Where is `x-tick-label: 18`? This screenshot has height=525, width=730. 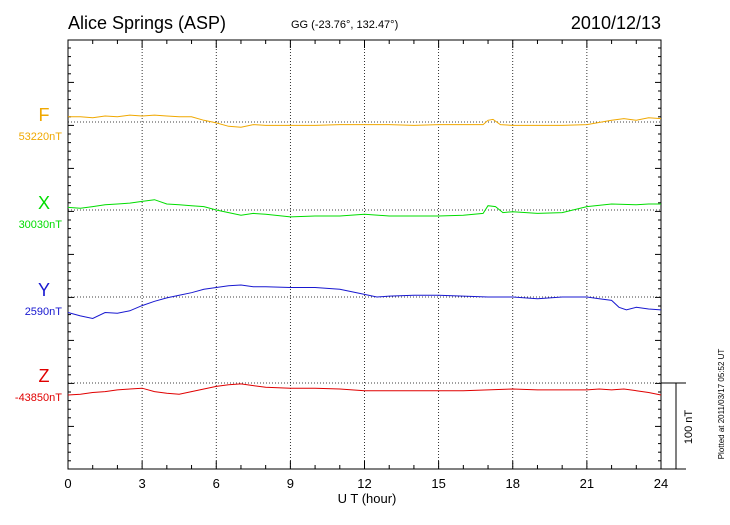 x-tick-label: 18 is located at coordinates (513, 483).